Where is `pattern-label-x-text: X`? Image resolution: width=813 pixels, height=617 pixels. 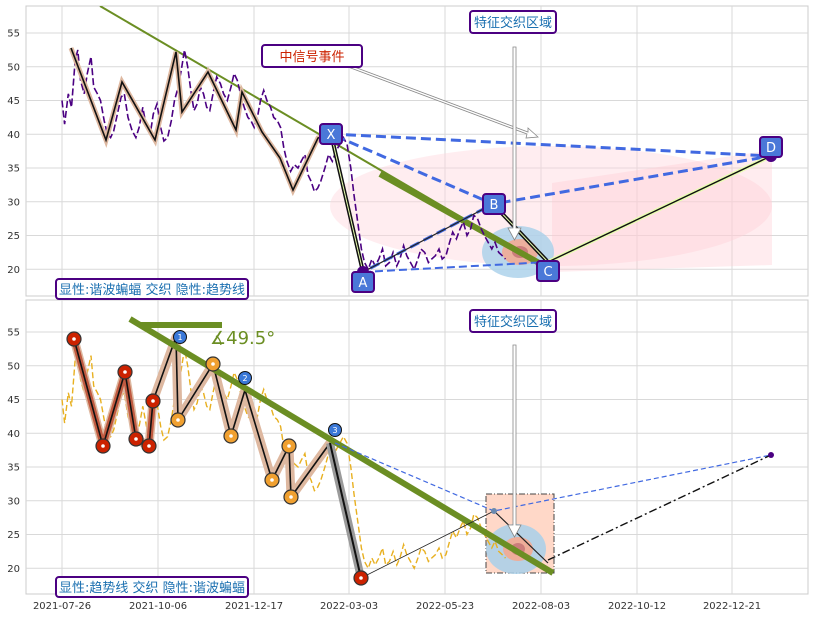 pattern-label-x-text: X is located at coordinates (331, 135).